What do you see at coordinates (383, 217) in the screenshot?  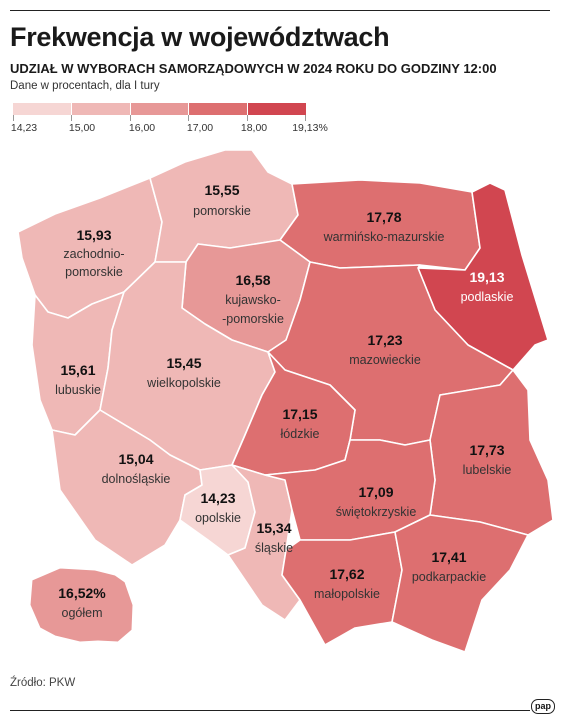 I see `label-warminsko-mazurskie-value: 17,78` at bounding box center [383, 217].